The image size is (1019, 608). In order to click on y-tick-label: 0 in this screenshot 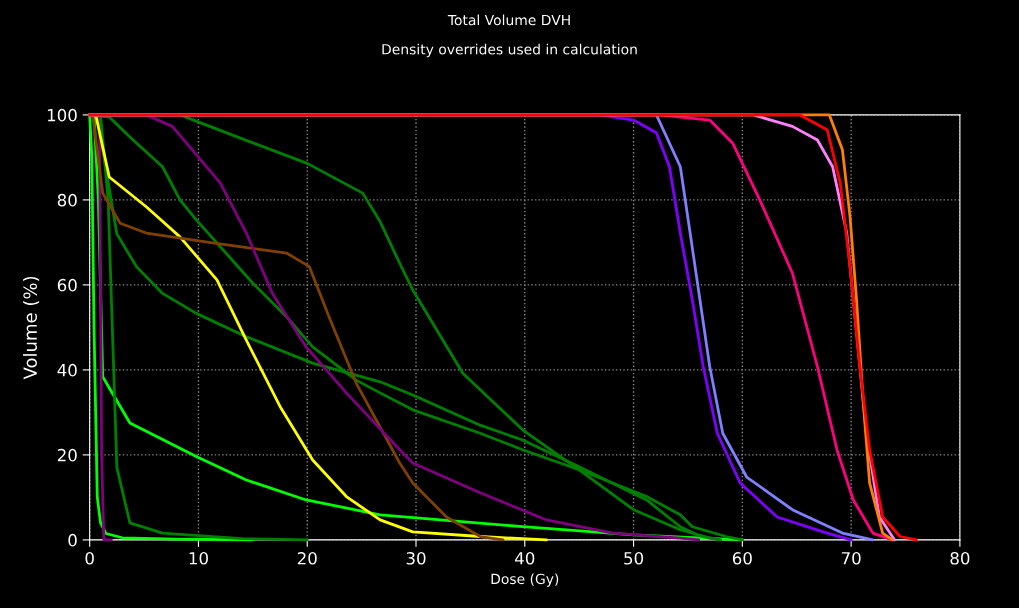, I will do `click(72, 540)`.